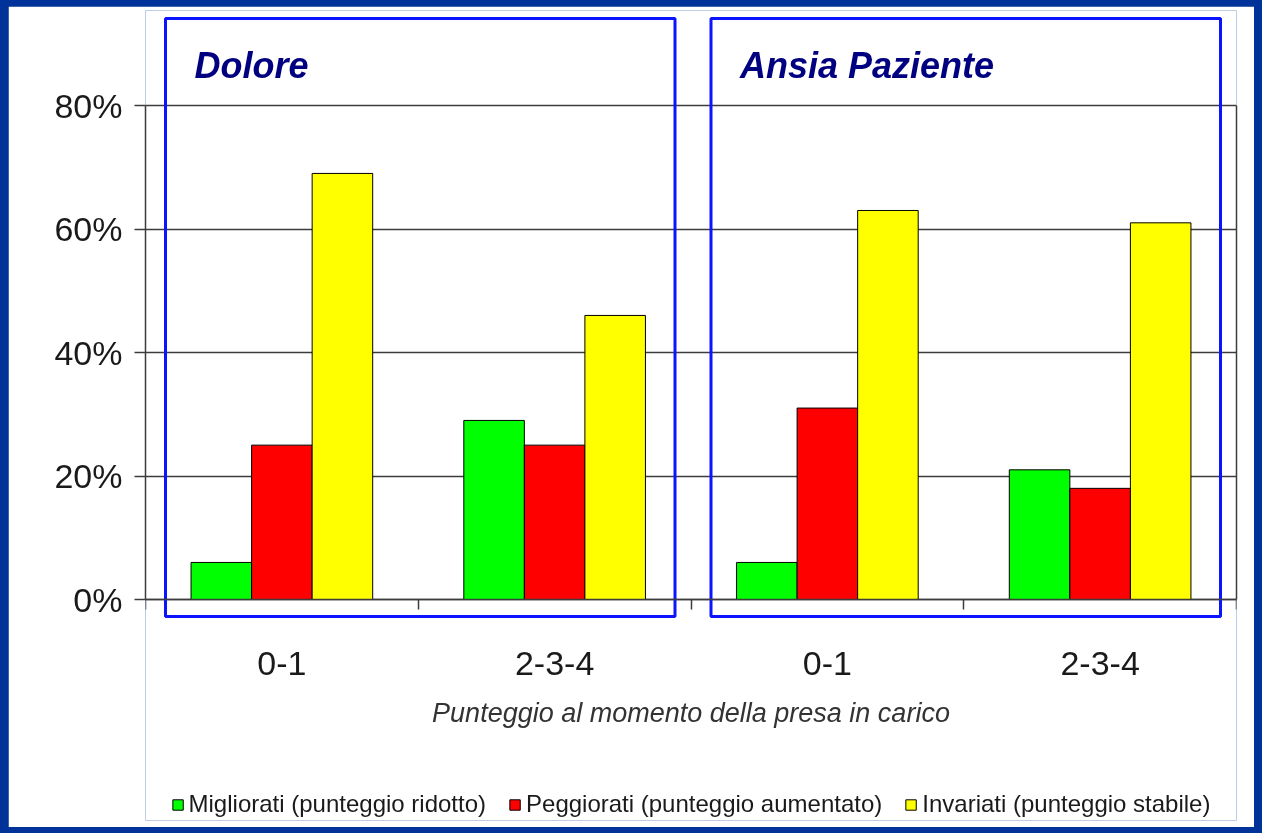 The height and width of the screenshot is (837, 1266). What do you see at coordinates (867, 65) in the screenshot?
I see `text: Ansia Paziente` at bounding box center [867, 65].